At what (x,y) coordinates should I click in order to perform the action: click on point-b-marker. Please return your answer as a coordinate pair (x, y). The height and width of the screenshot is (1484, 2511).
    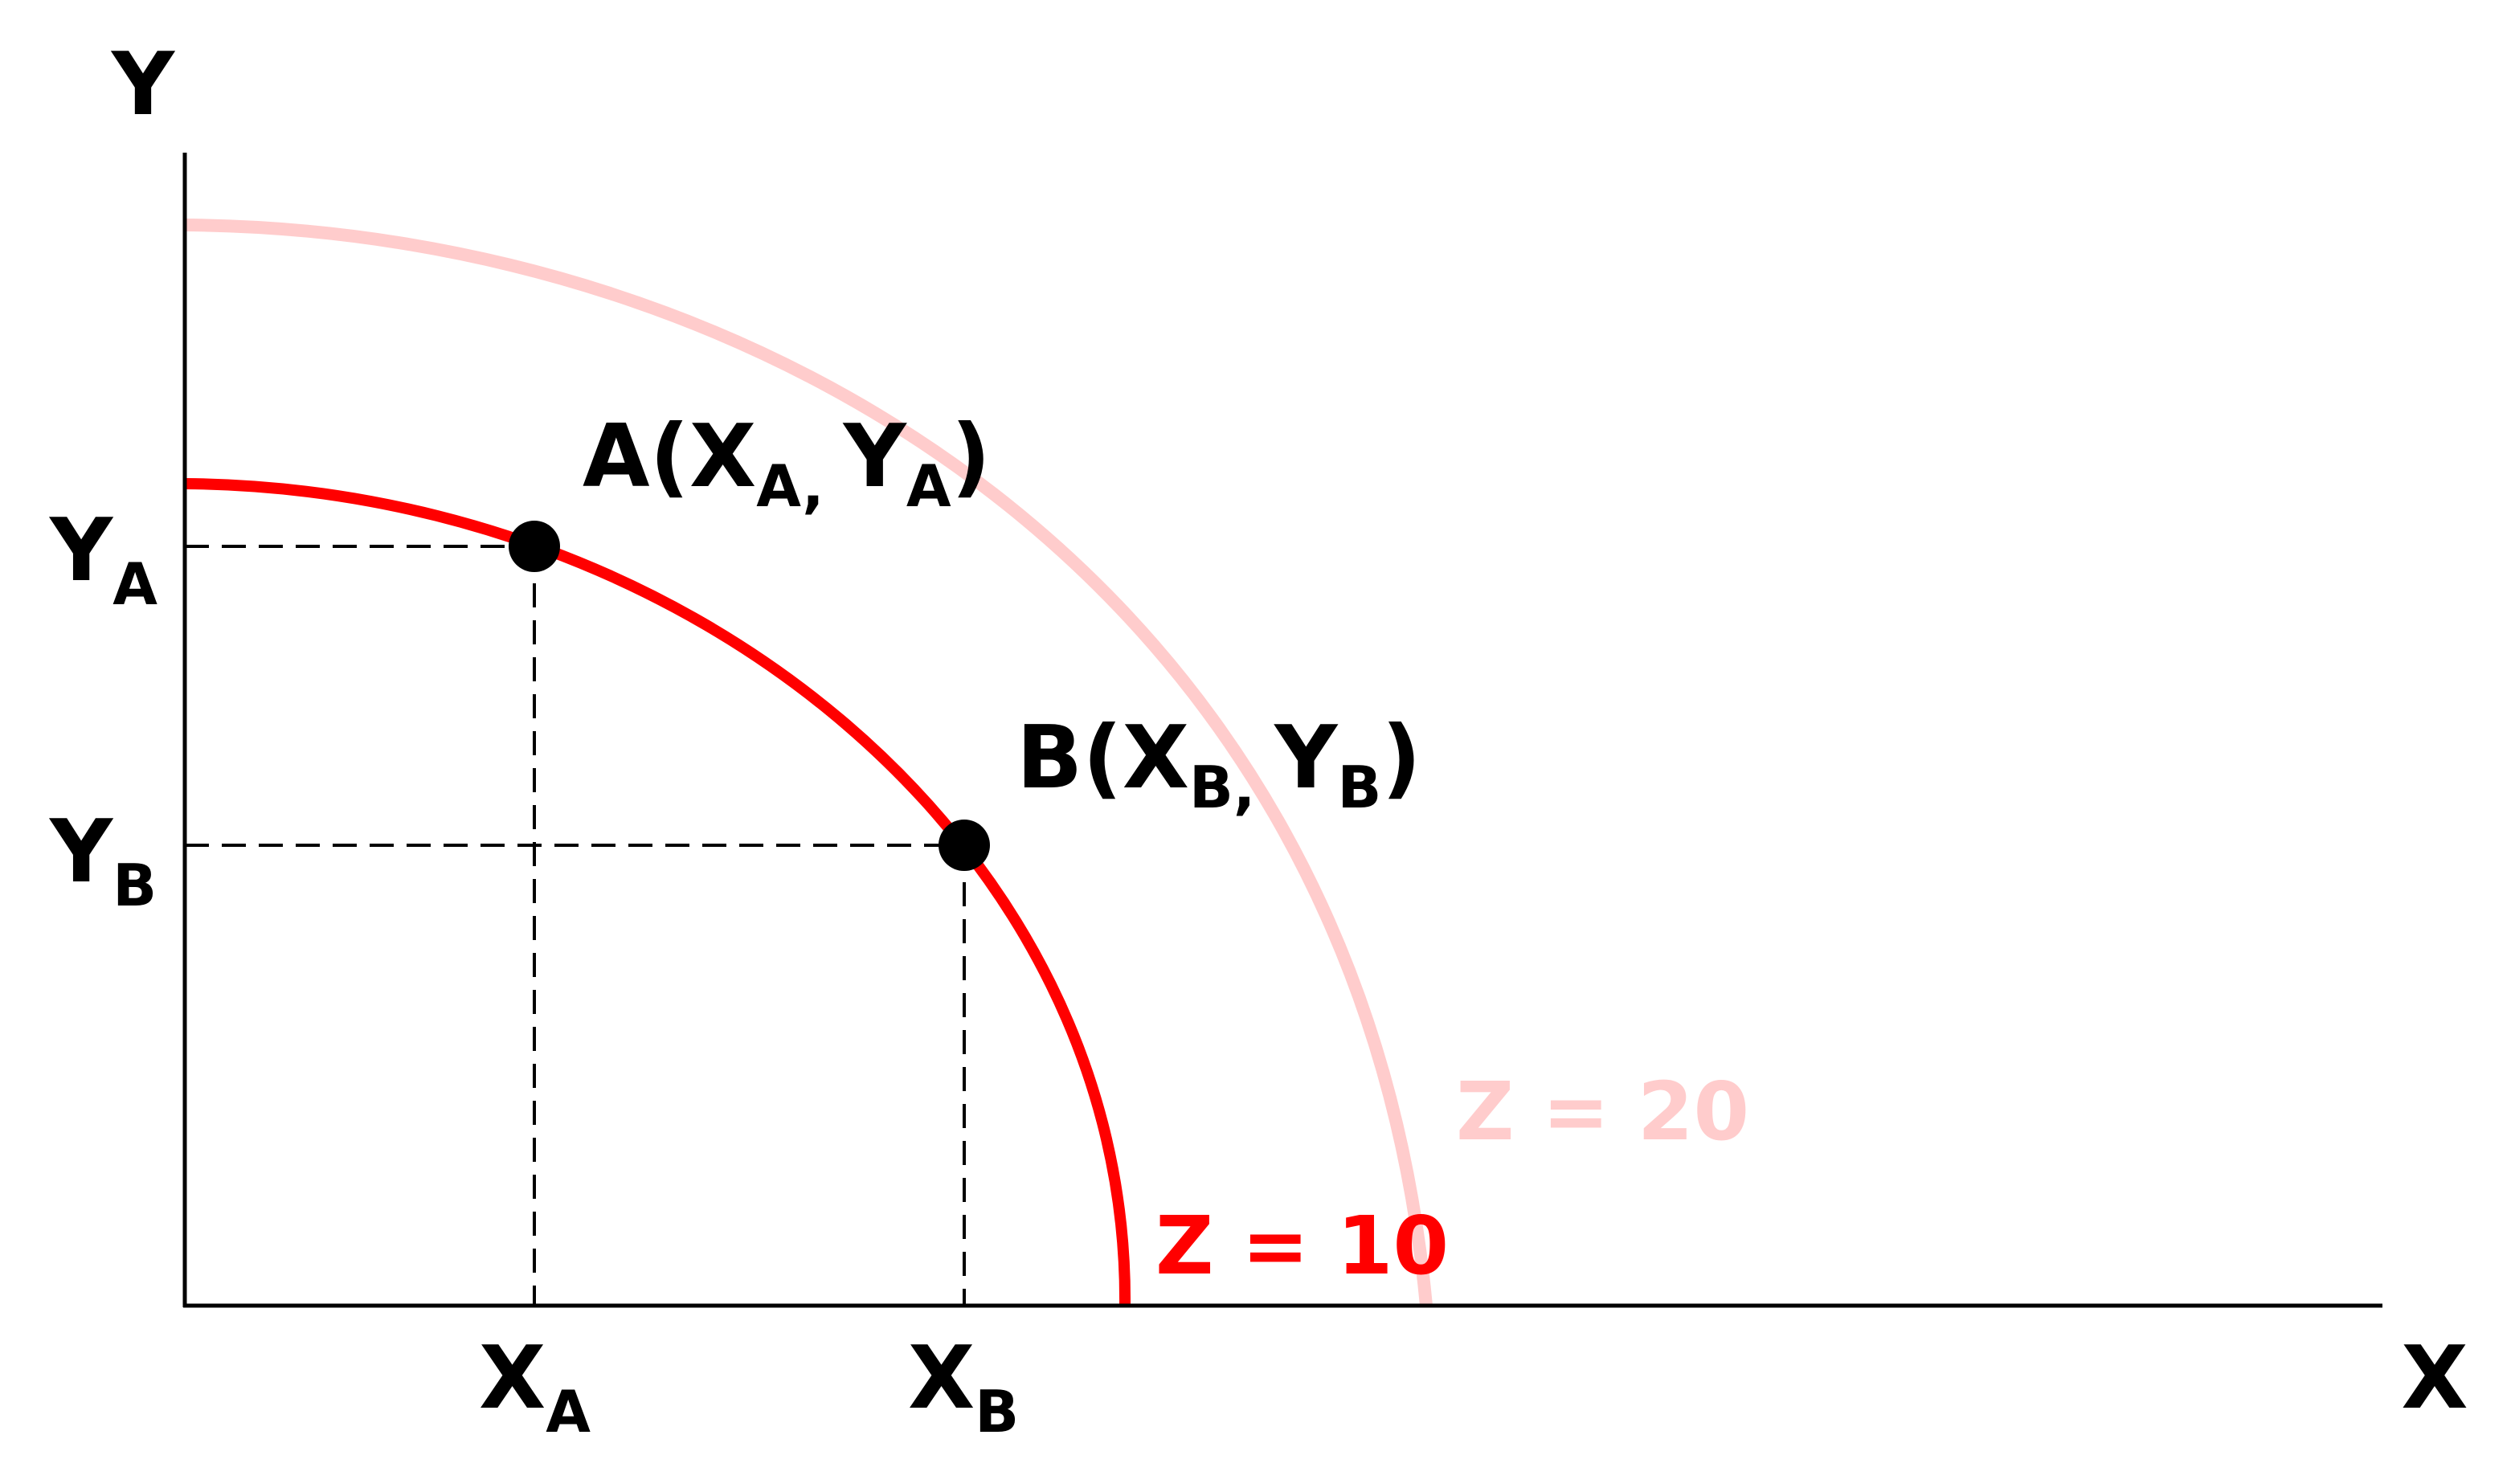
    Looking at the image, I should click on (964, 845).